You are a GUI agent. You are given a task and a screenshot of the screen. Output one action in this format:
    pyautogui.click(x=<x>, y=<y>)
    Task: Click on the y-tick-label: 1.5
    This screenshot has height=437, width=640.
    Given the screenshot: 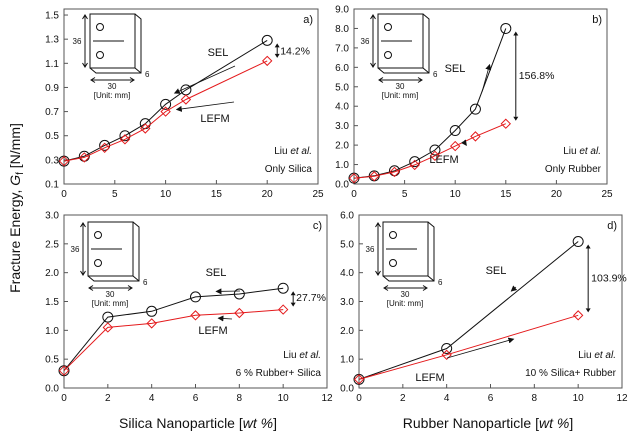 What is the action you would take?
    pyautogui.click(x=52, y=16)
    